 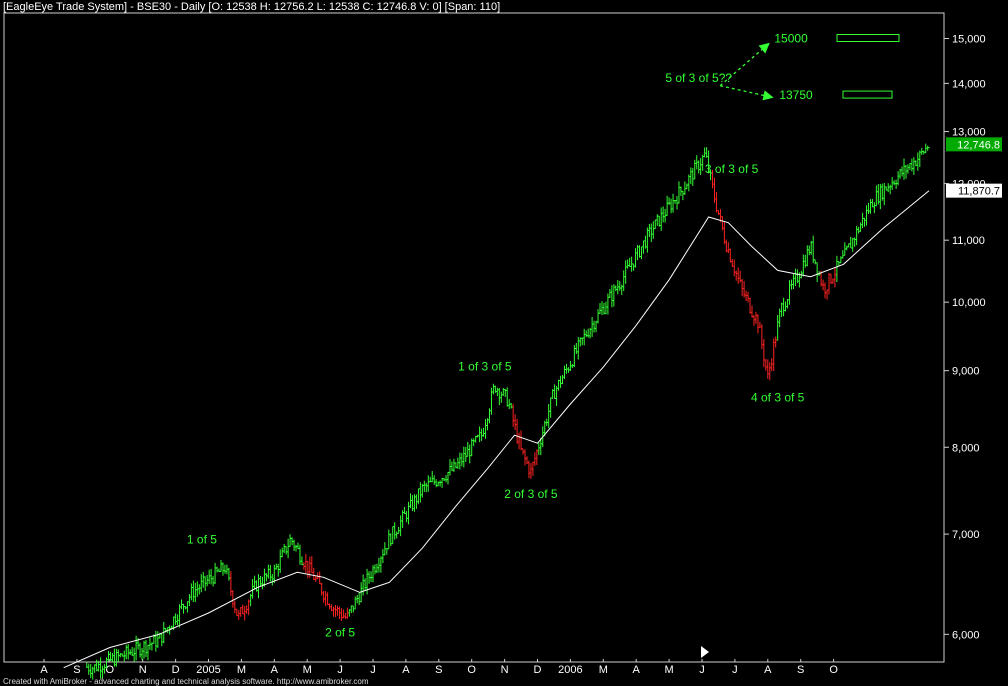 What do you see at coordinates (966, 535) in the screenshot?
I see `y-tick-label: 7,000` at bounding box center [966, 535].